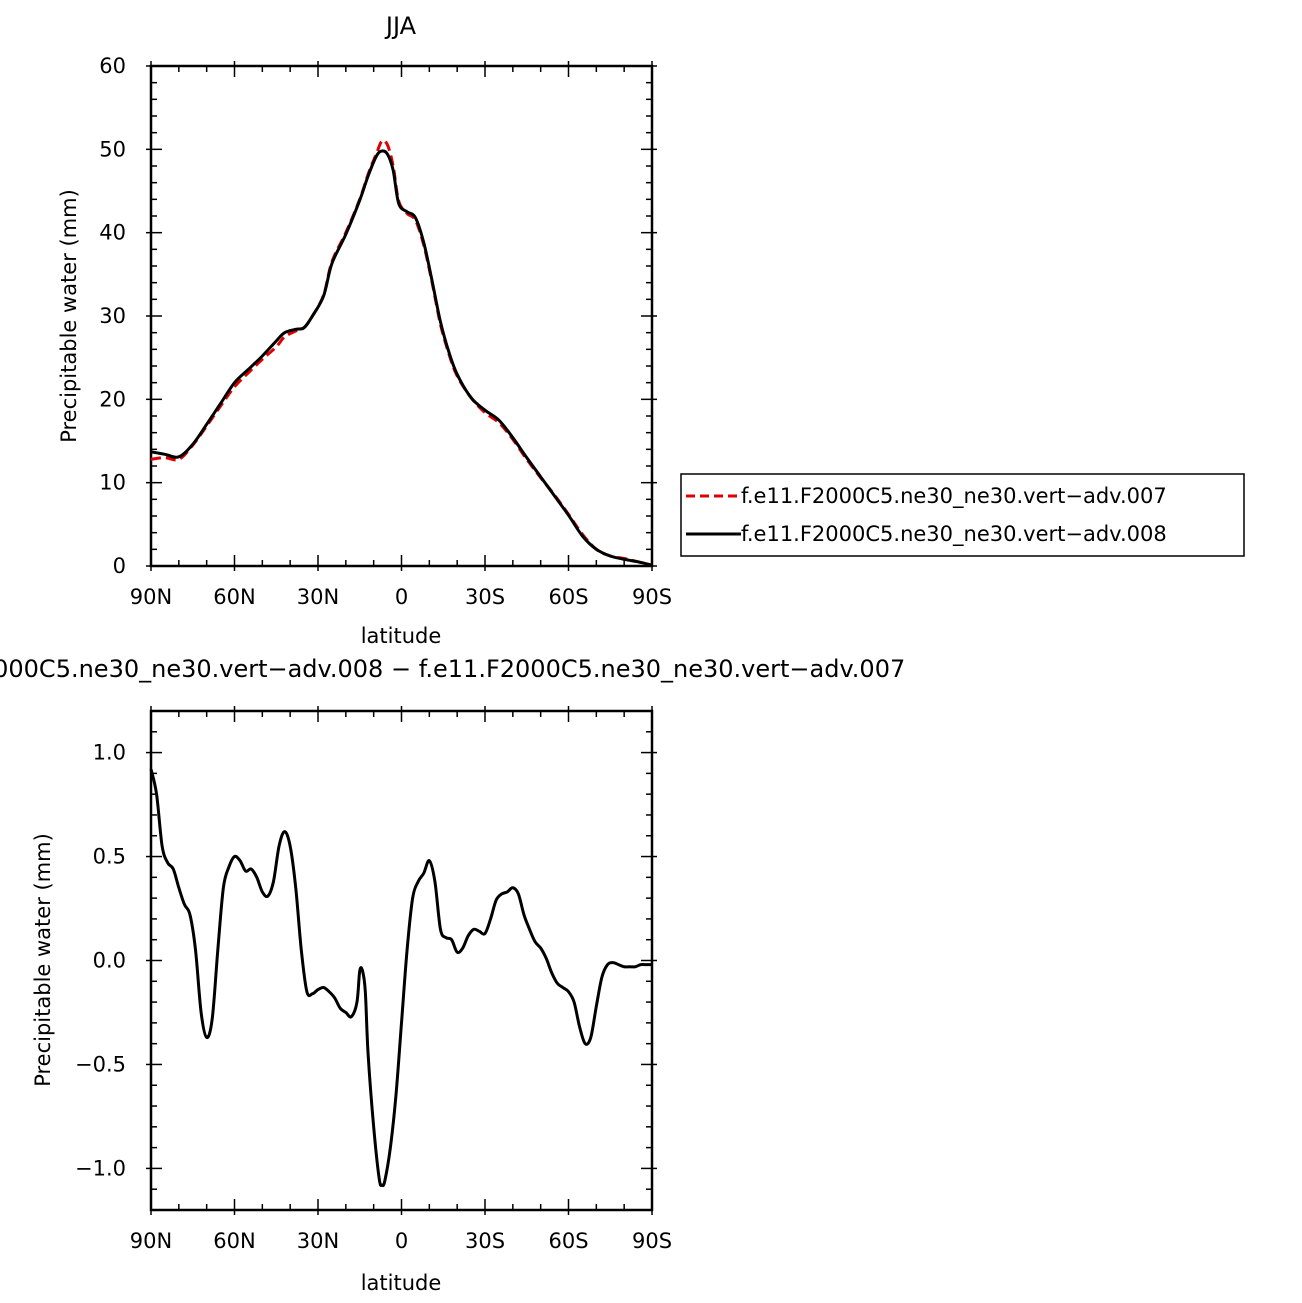 Image resolution: width=1302 pixels, height=1303 pixels. What do you see at coordinates (401, 636) in the screenshot?
I see `top-x-axis-label: latitude` at bounding box center [401, 636].